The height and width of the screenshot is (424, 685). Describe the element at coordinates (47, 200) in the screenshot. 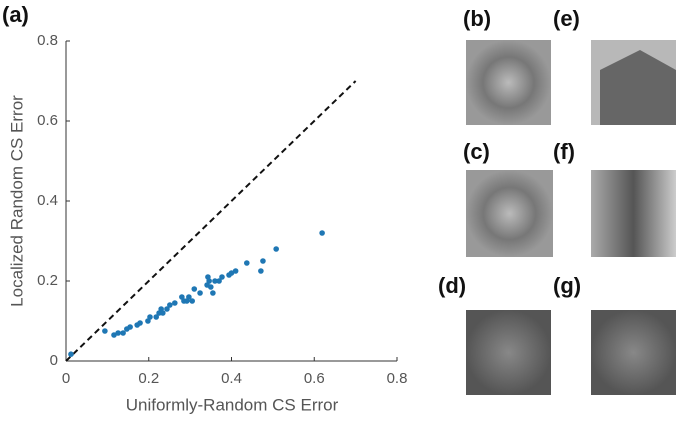

I see `y-tick-label: 0.4` at that location.